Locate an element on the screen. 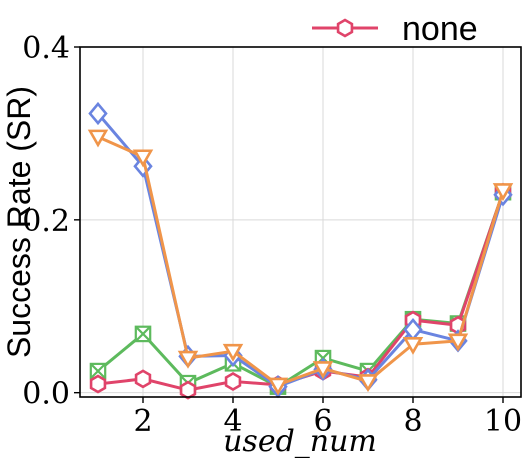 Image resolution: width=531 pixels, height=465 pixels. legend: none is located at coordinates (395, 29).